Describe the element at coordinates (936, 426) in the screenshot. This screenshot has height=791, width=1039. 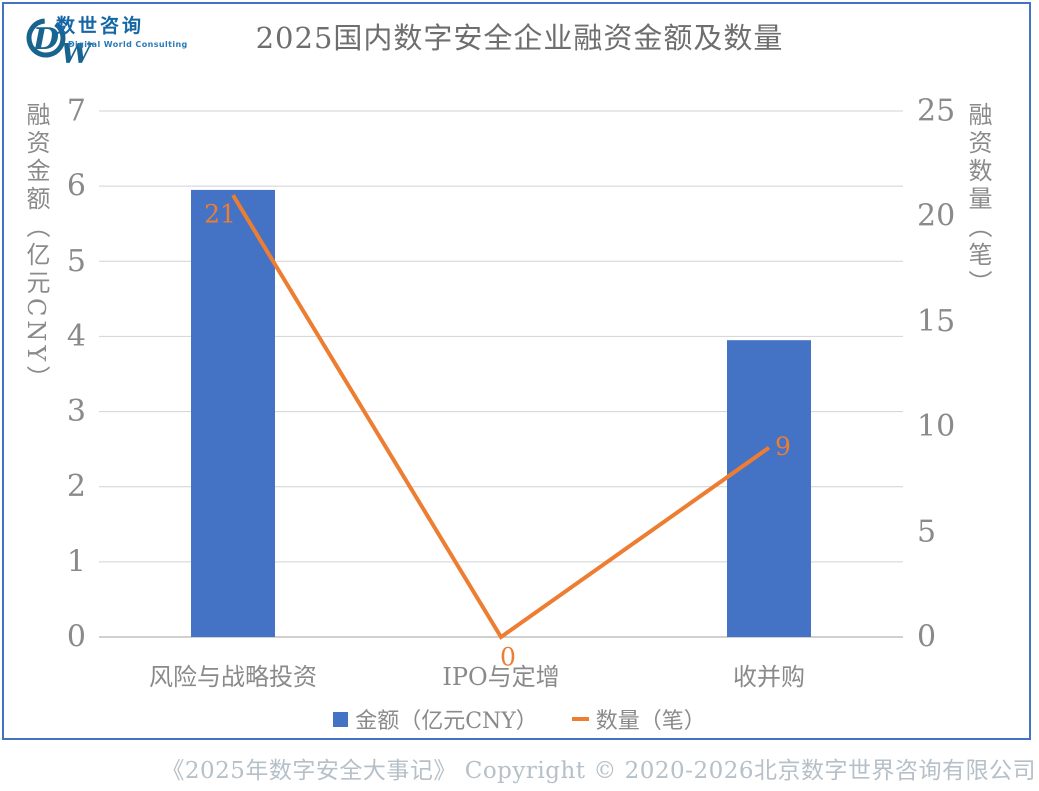
I see `right-tick-label: 10` at that location.